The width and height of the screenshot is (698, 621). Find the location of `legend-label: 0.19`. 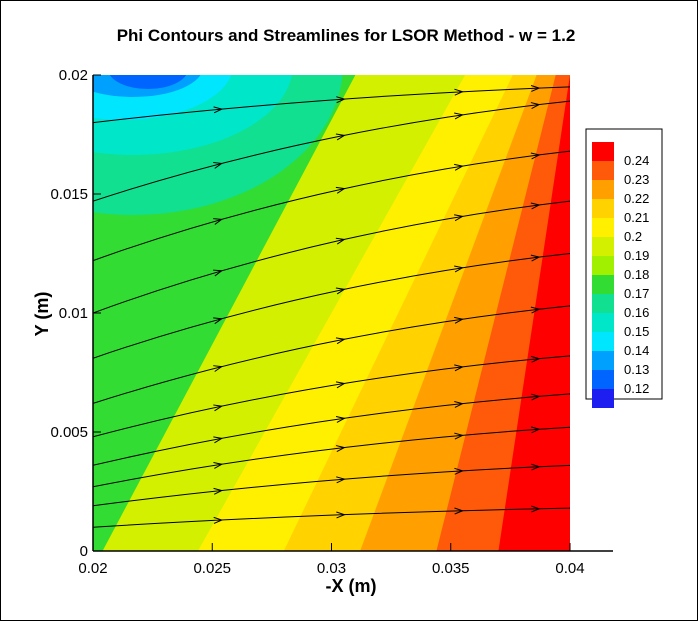

legend-label: 0.19 is located at coordinates (636, 255).